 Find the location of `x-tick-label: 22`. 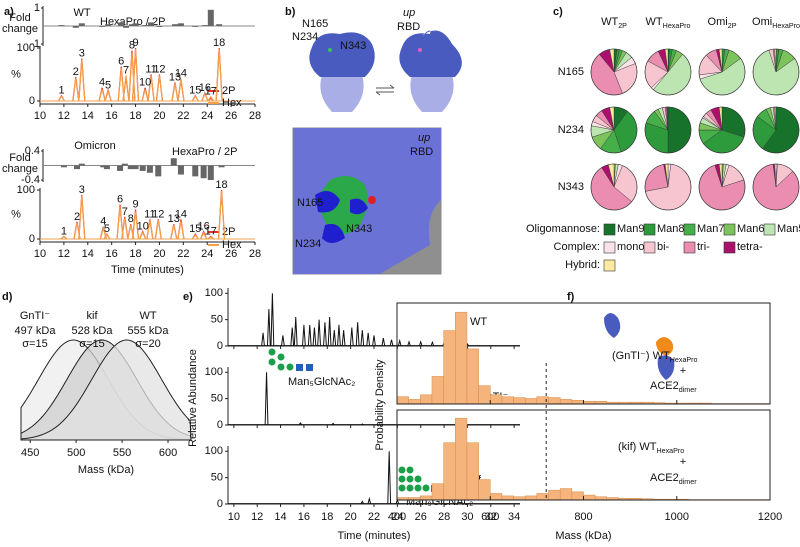

x-tick-label: 22 is located at coordinates (183, 116).